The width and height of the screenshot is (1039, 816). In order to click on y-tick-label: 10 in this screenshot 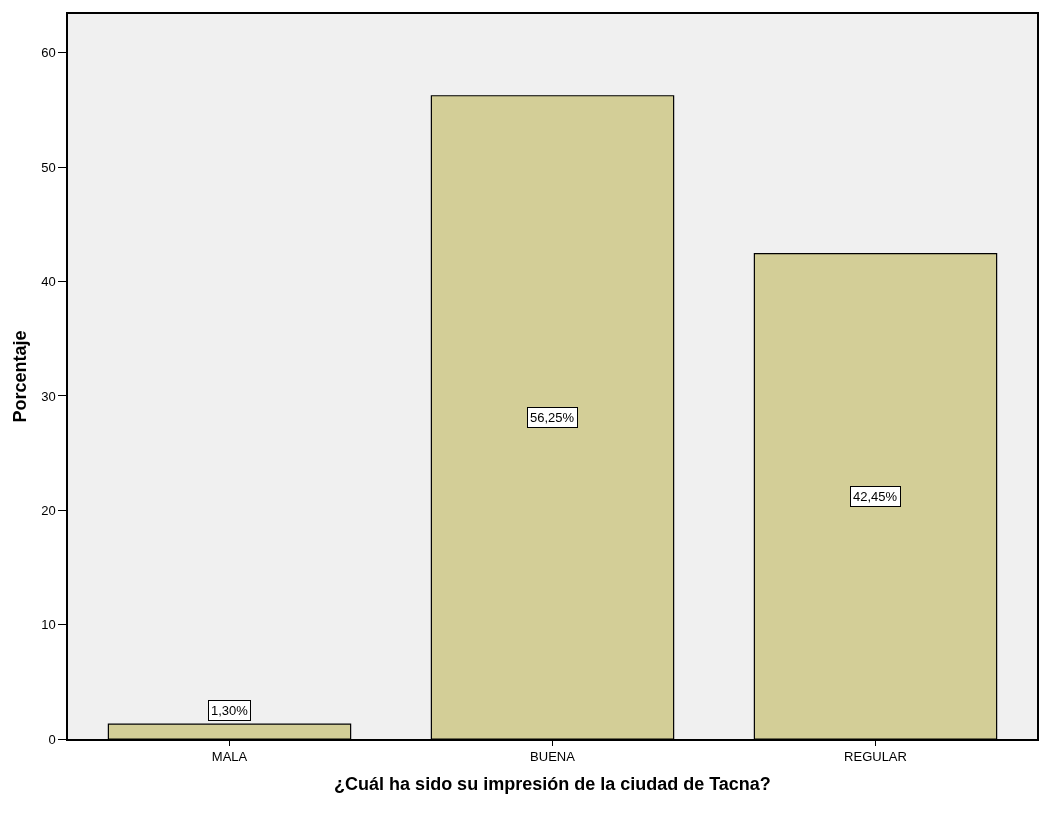, I will do `click(48, 625)`.